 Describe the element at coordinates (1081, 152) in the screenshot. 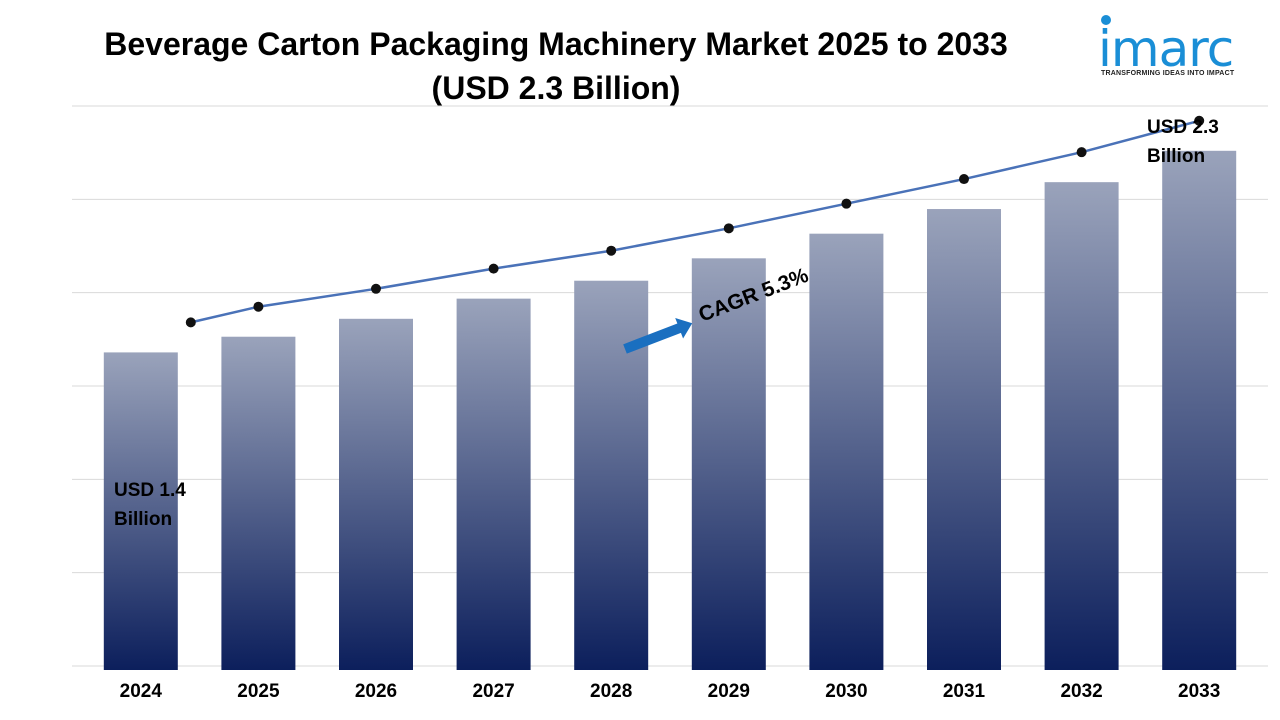

I see `trend-marker-2032` at that location.